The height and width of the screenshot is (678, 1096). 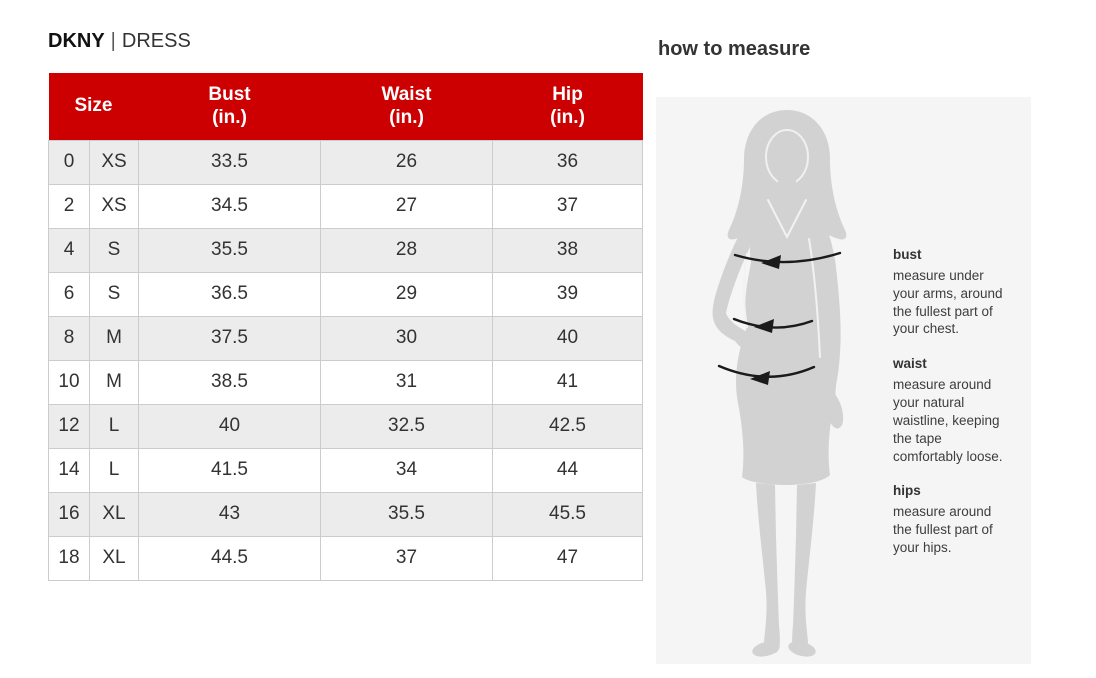 I want to click on hips-label: hips, so click(x=907, y=491).